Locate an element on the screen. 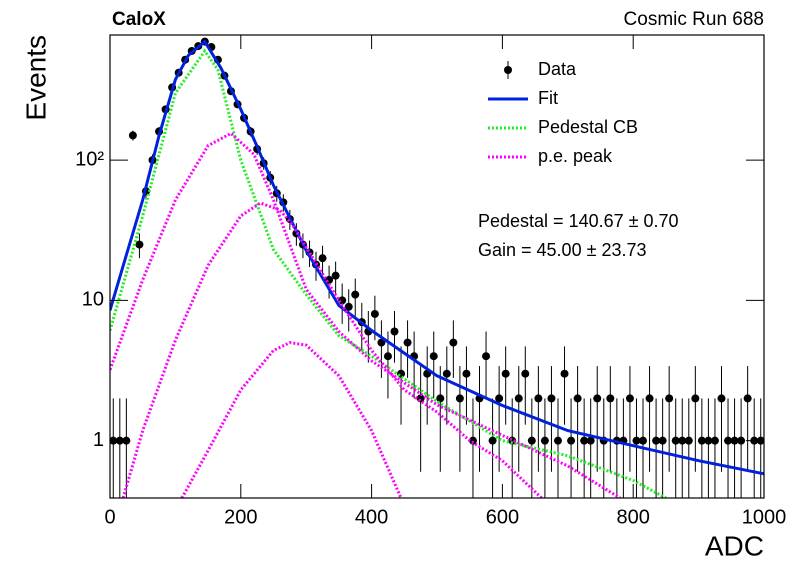 The image size is (796, 572). x-tick-label: 0 is located at coordinates (109, 517).